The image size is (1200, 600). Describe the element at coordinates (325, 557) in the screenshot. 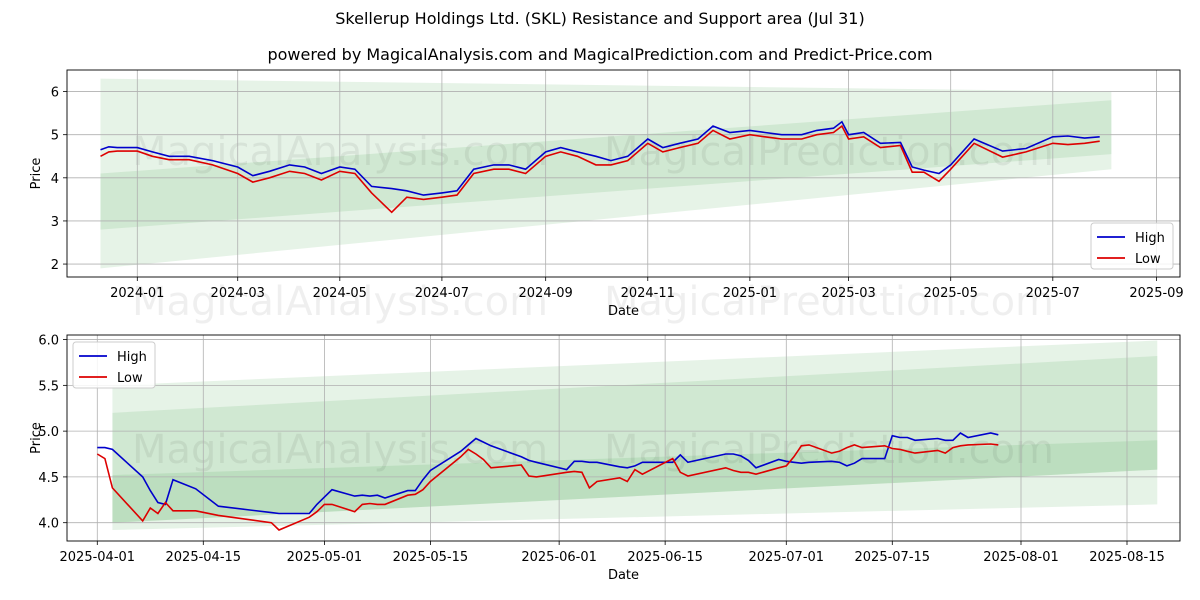

I see `x-tick-label: 2025-05-01` at that location.